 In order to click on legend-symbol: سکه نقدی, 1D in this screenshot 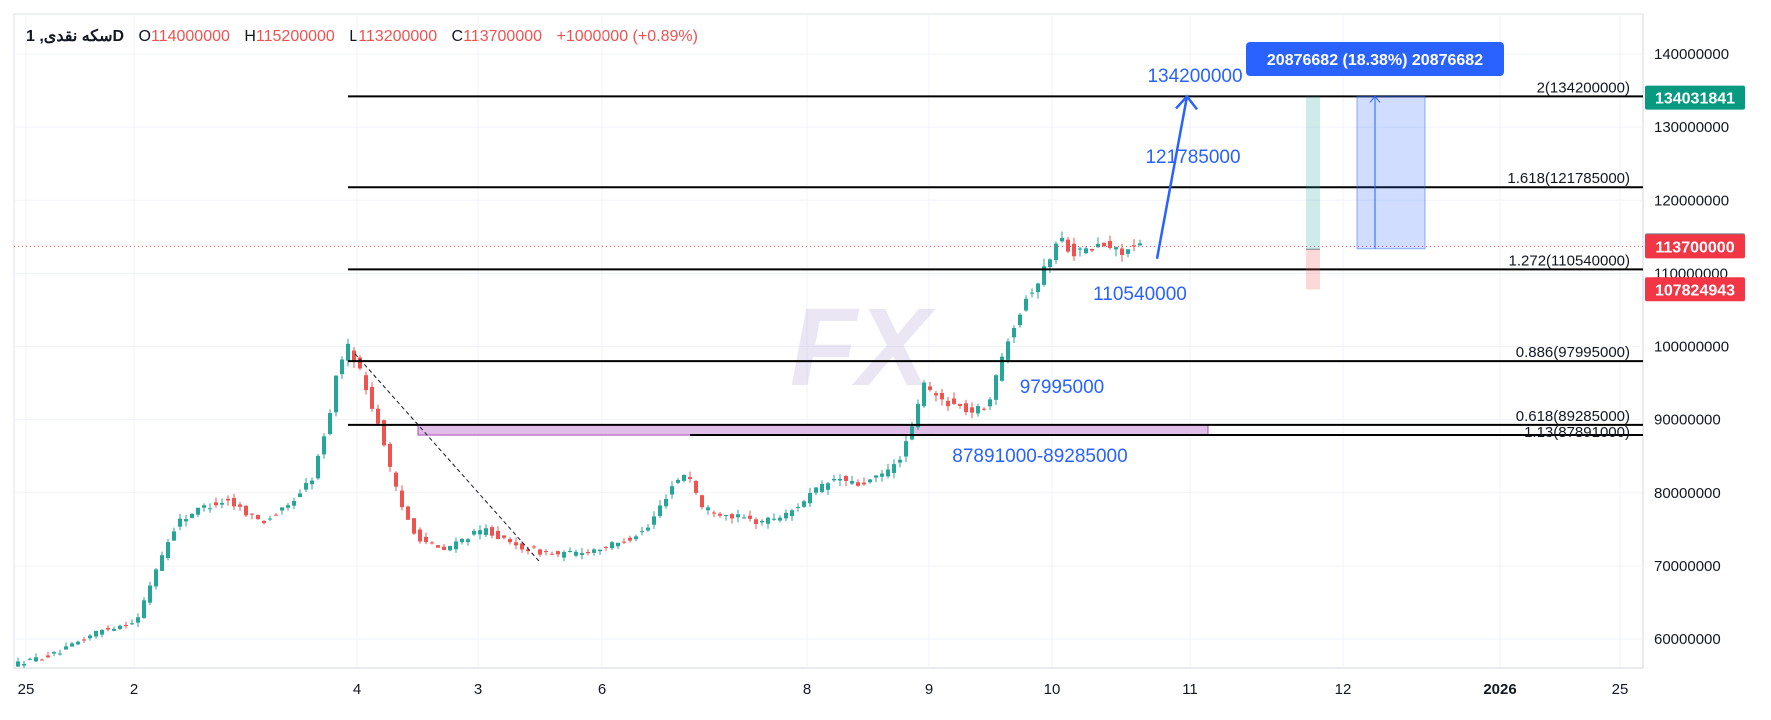, I will do `click(75, 36)`.